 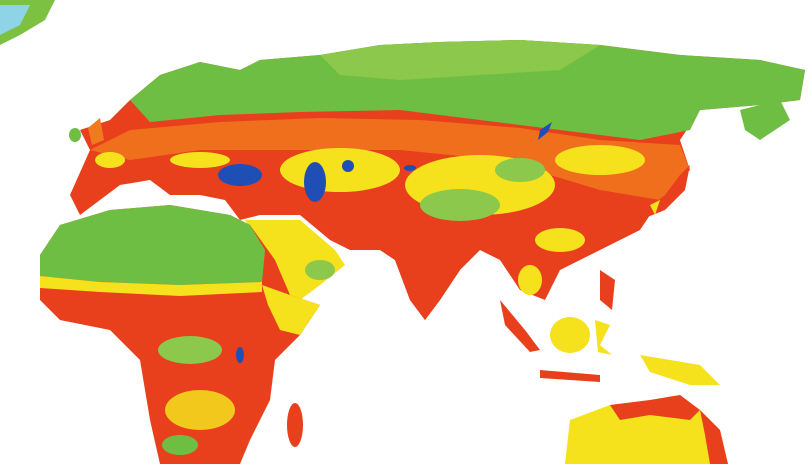 I want to click on greenland-ice, so click(x=15, y=20).